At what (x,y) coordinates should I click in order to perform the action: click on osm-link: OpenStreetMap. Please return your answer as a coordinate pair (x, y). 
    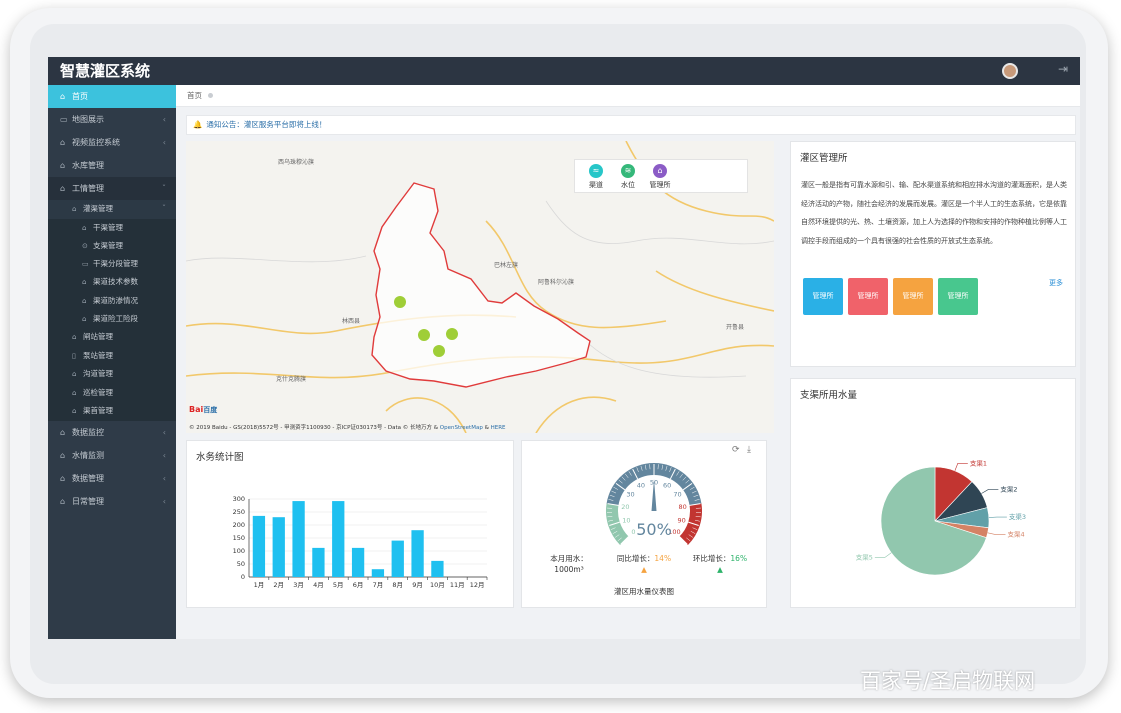
    Looking at the image, I should click on (461, 428).